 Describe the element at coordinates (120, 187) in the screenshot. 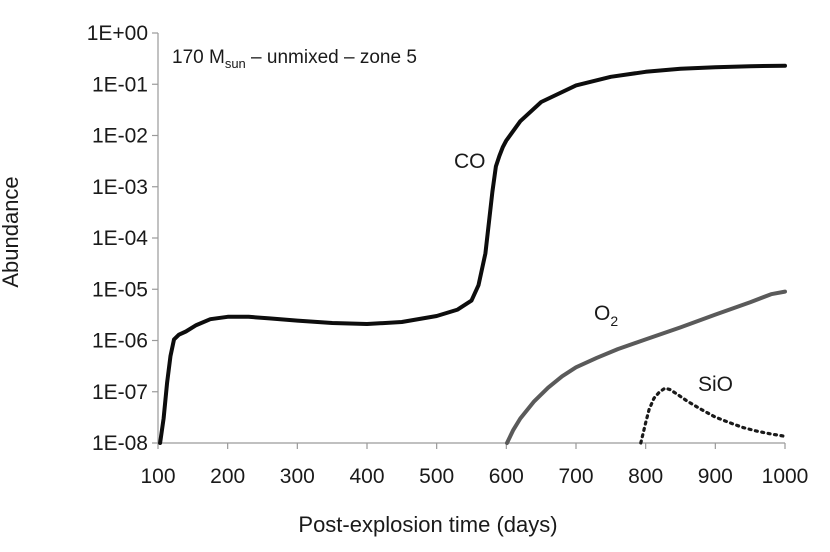

I see `y-tick-label: 1E-03` at that location.